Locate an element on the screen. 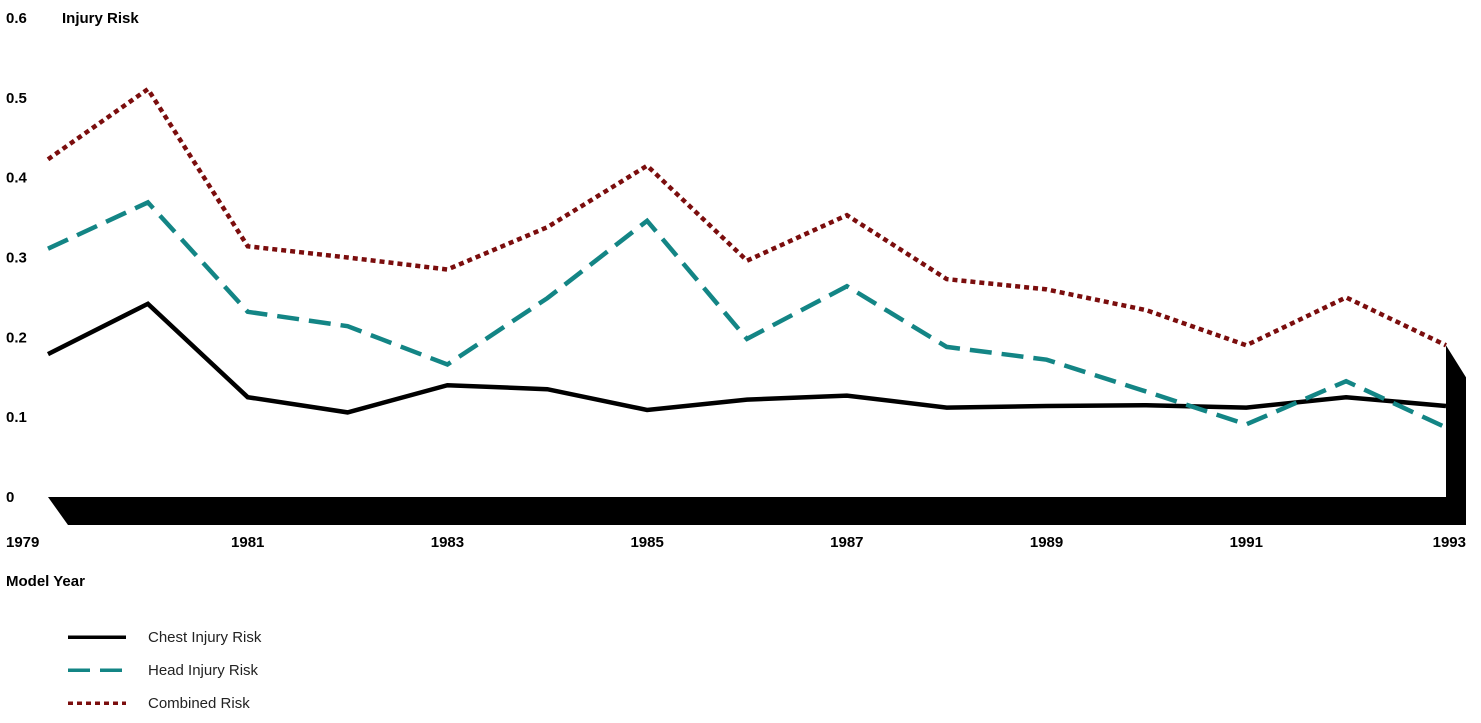 The height and width of the screenshot is (723, 1481). x-tick-label: 1981 is located at coordinates (247, 542).